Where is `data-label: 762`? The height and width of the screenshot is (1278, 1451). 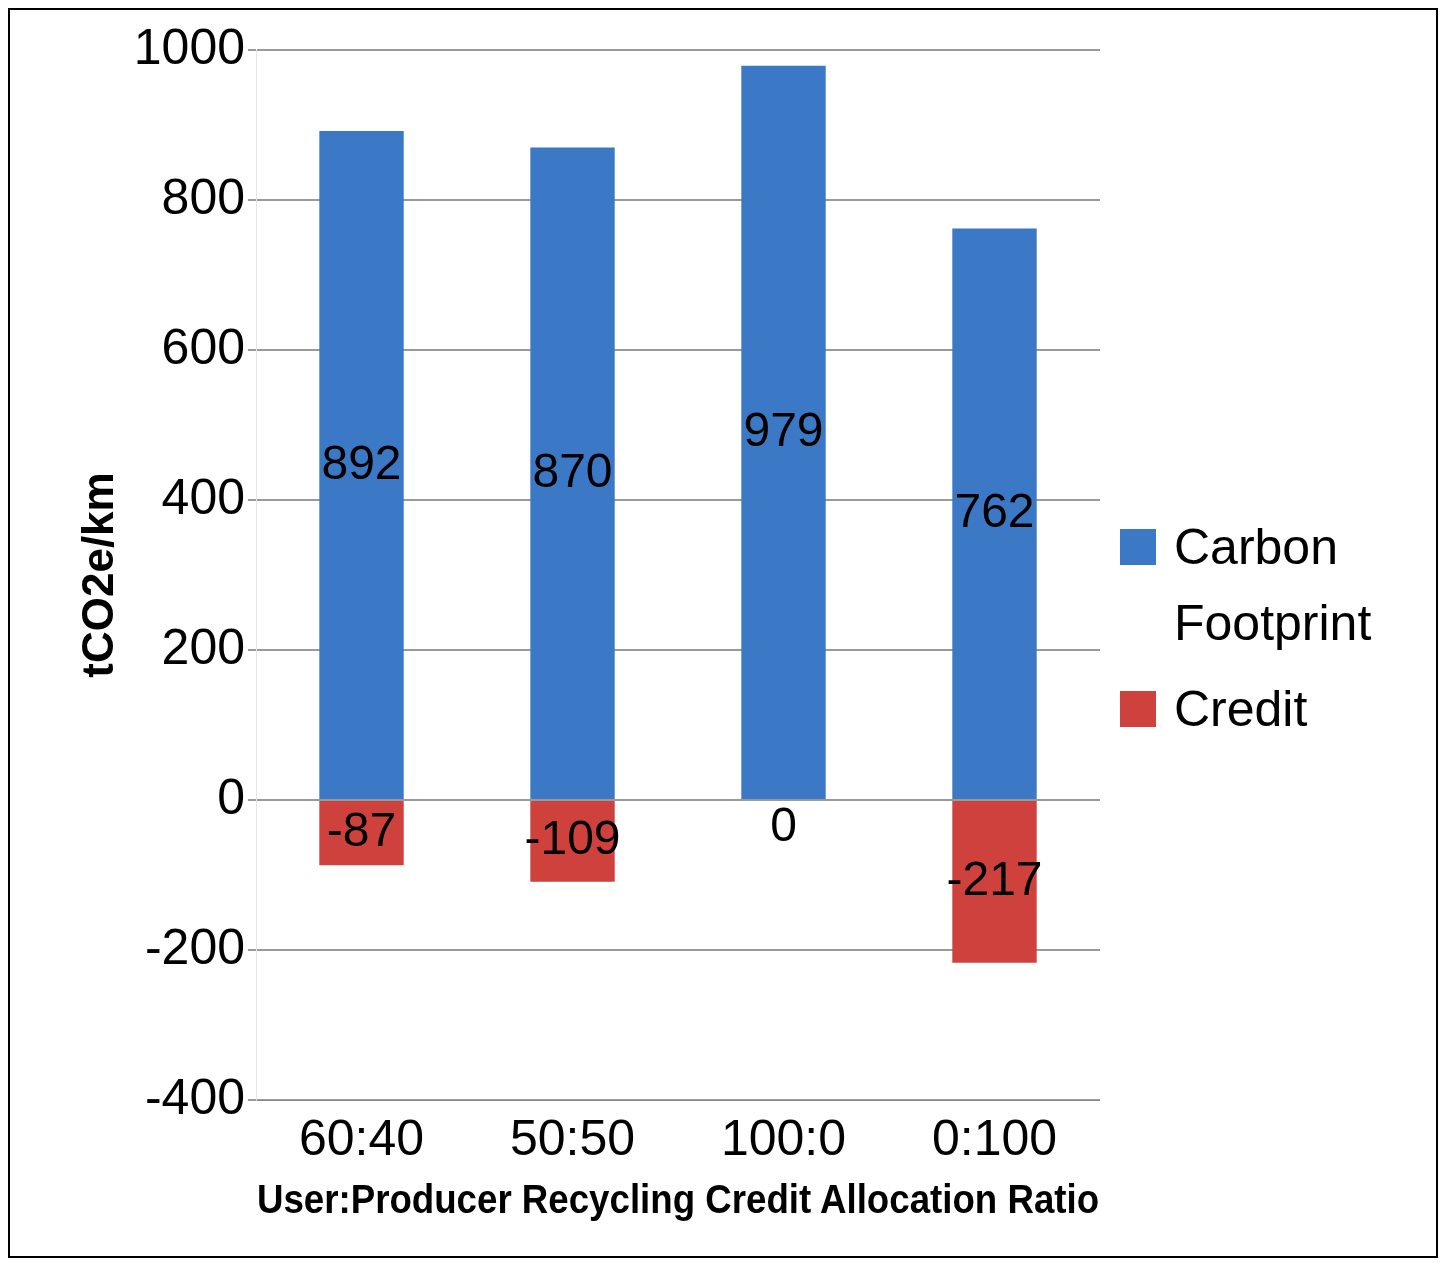
data-label: 762 is located at coordinates (994, 511).